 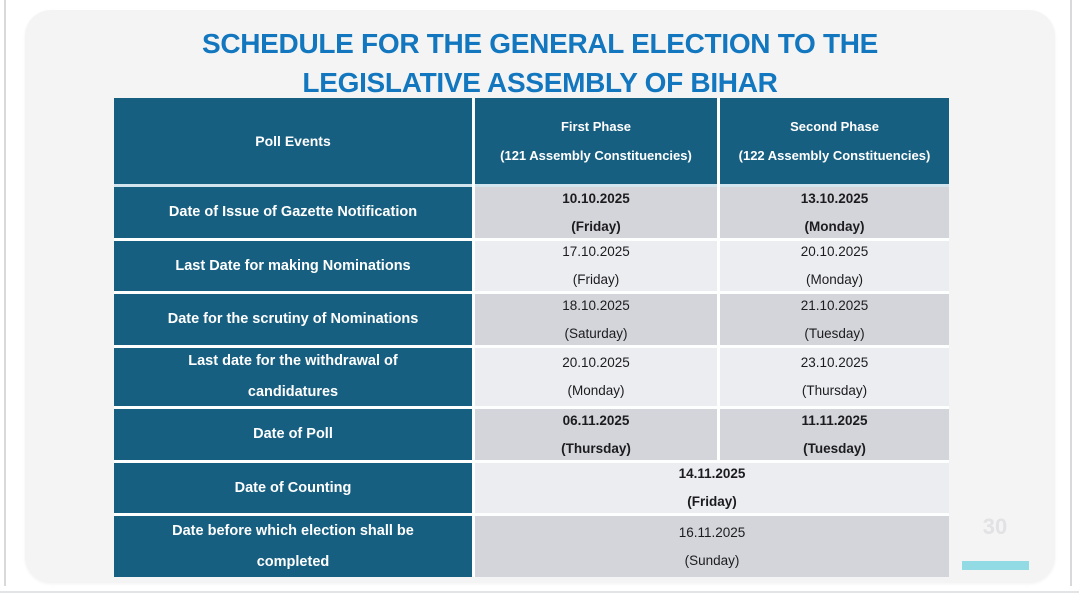 What do you see at coordinates (596, 434) in the screenshot?
I see `cell-poll-first-phase: 06.11.2025 (Thursday)` at bounding box center [596, 434].